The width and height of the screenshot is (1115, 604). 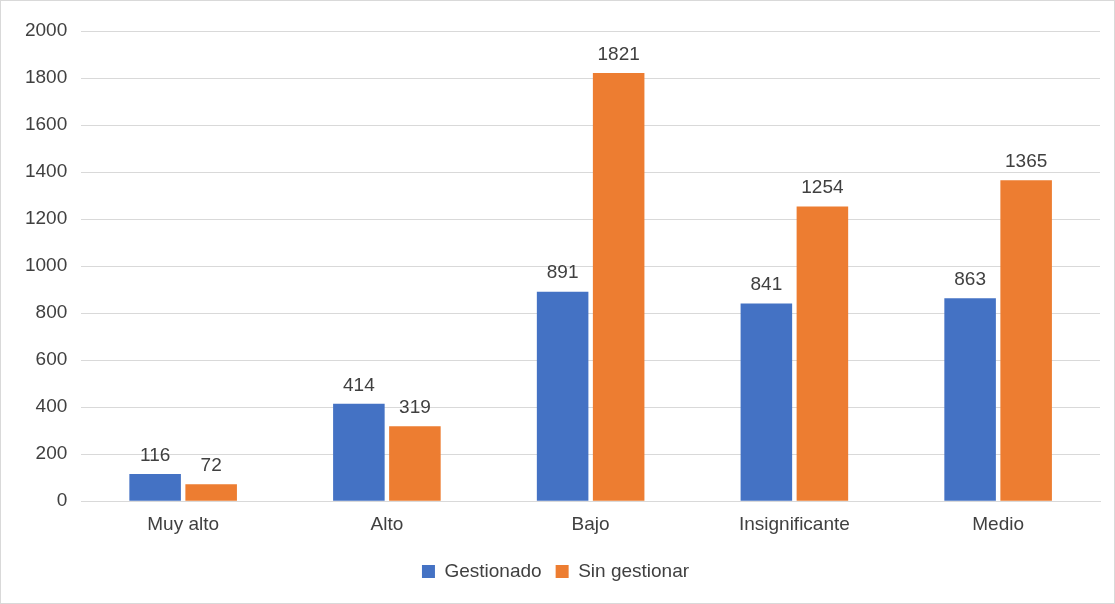 I want to click on data-label: 891, so click(x=562, y=272).